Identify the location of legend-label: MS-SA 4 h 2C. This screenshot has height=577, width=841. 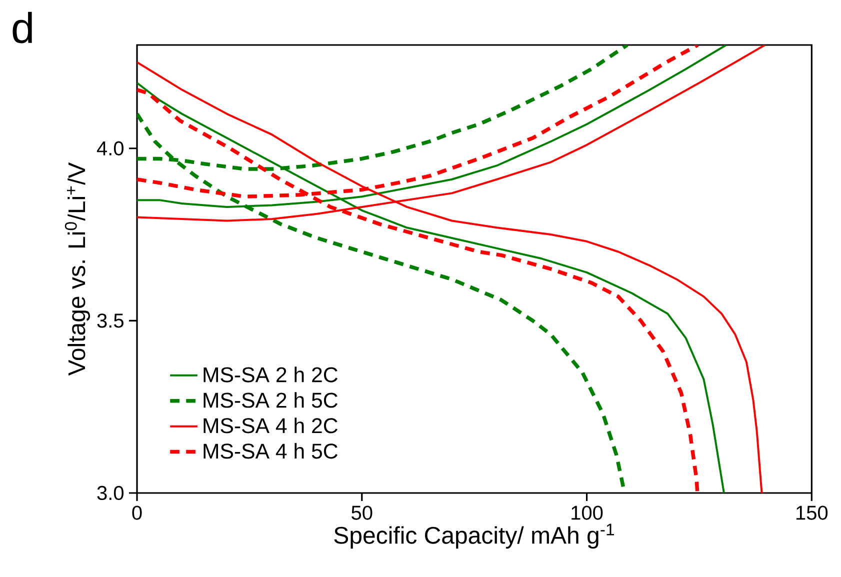
(271, 426).